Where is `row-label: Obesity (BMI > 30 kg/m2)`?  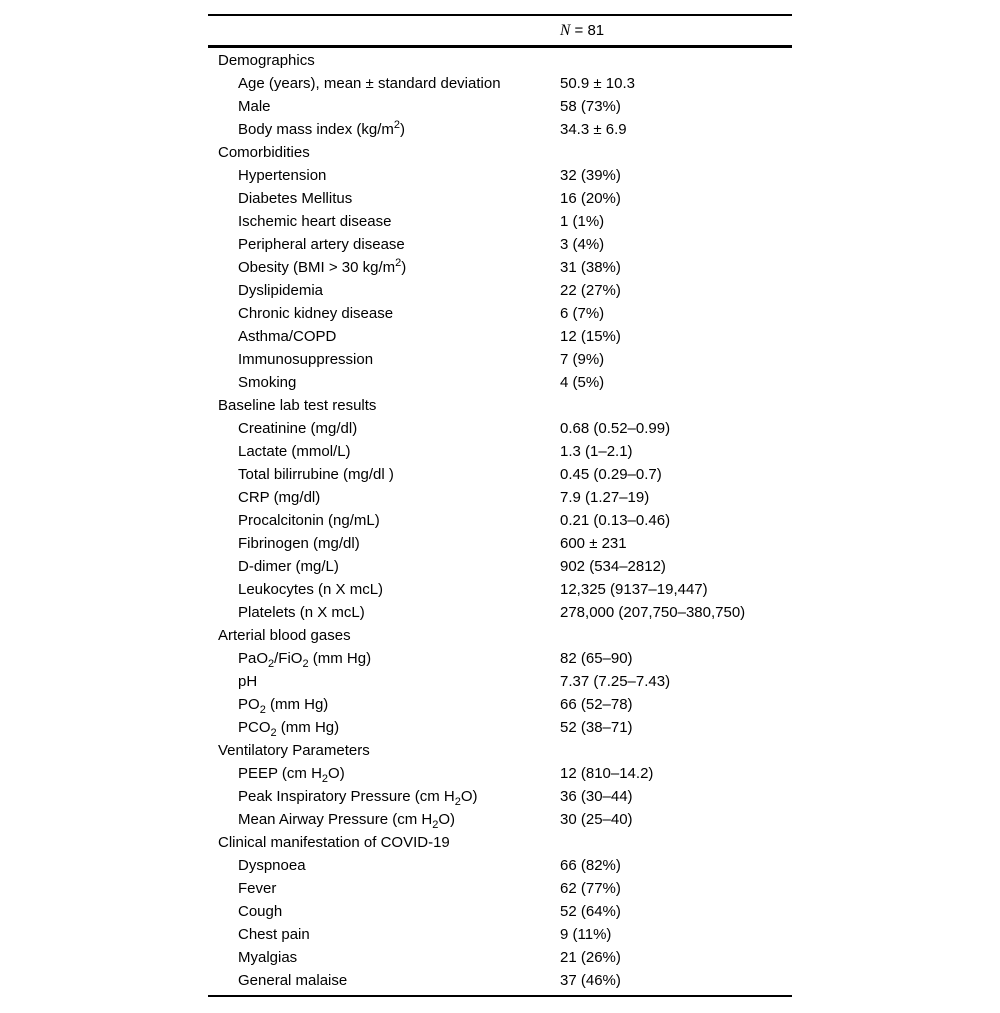
row-label: Obesity (BMI > 30 kg/m2) is located at coordinates (322, 267).